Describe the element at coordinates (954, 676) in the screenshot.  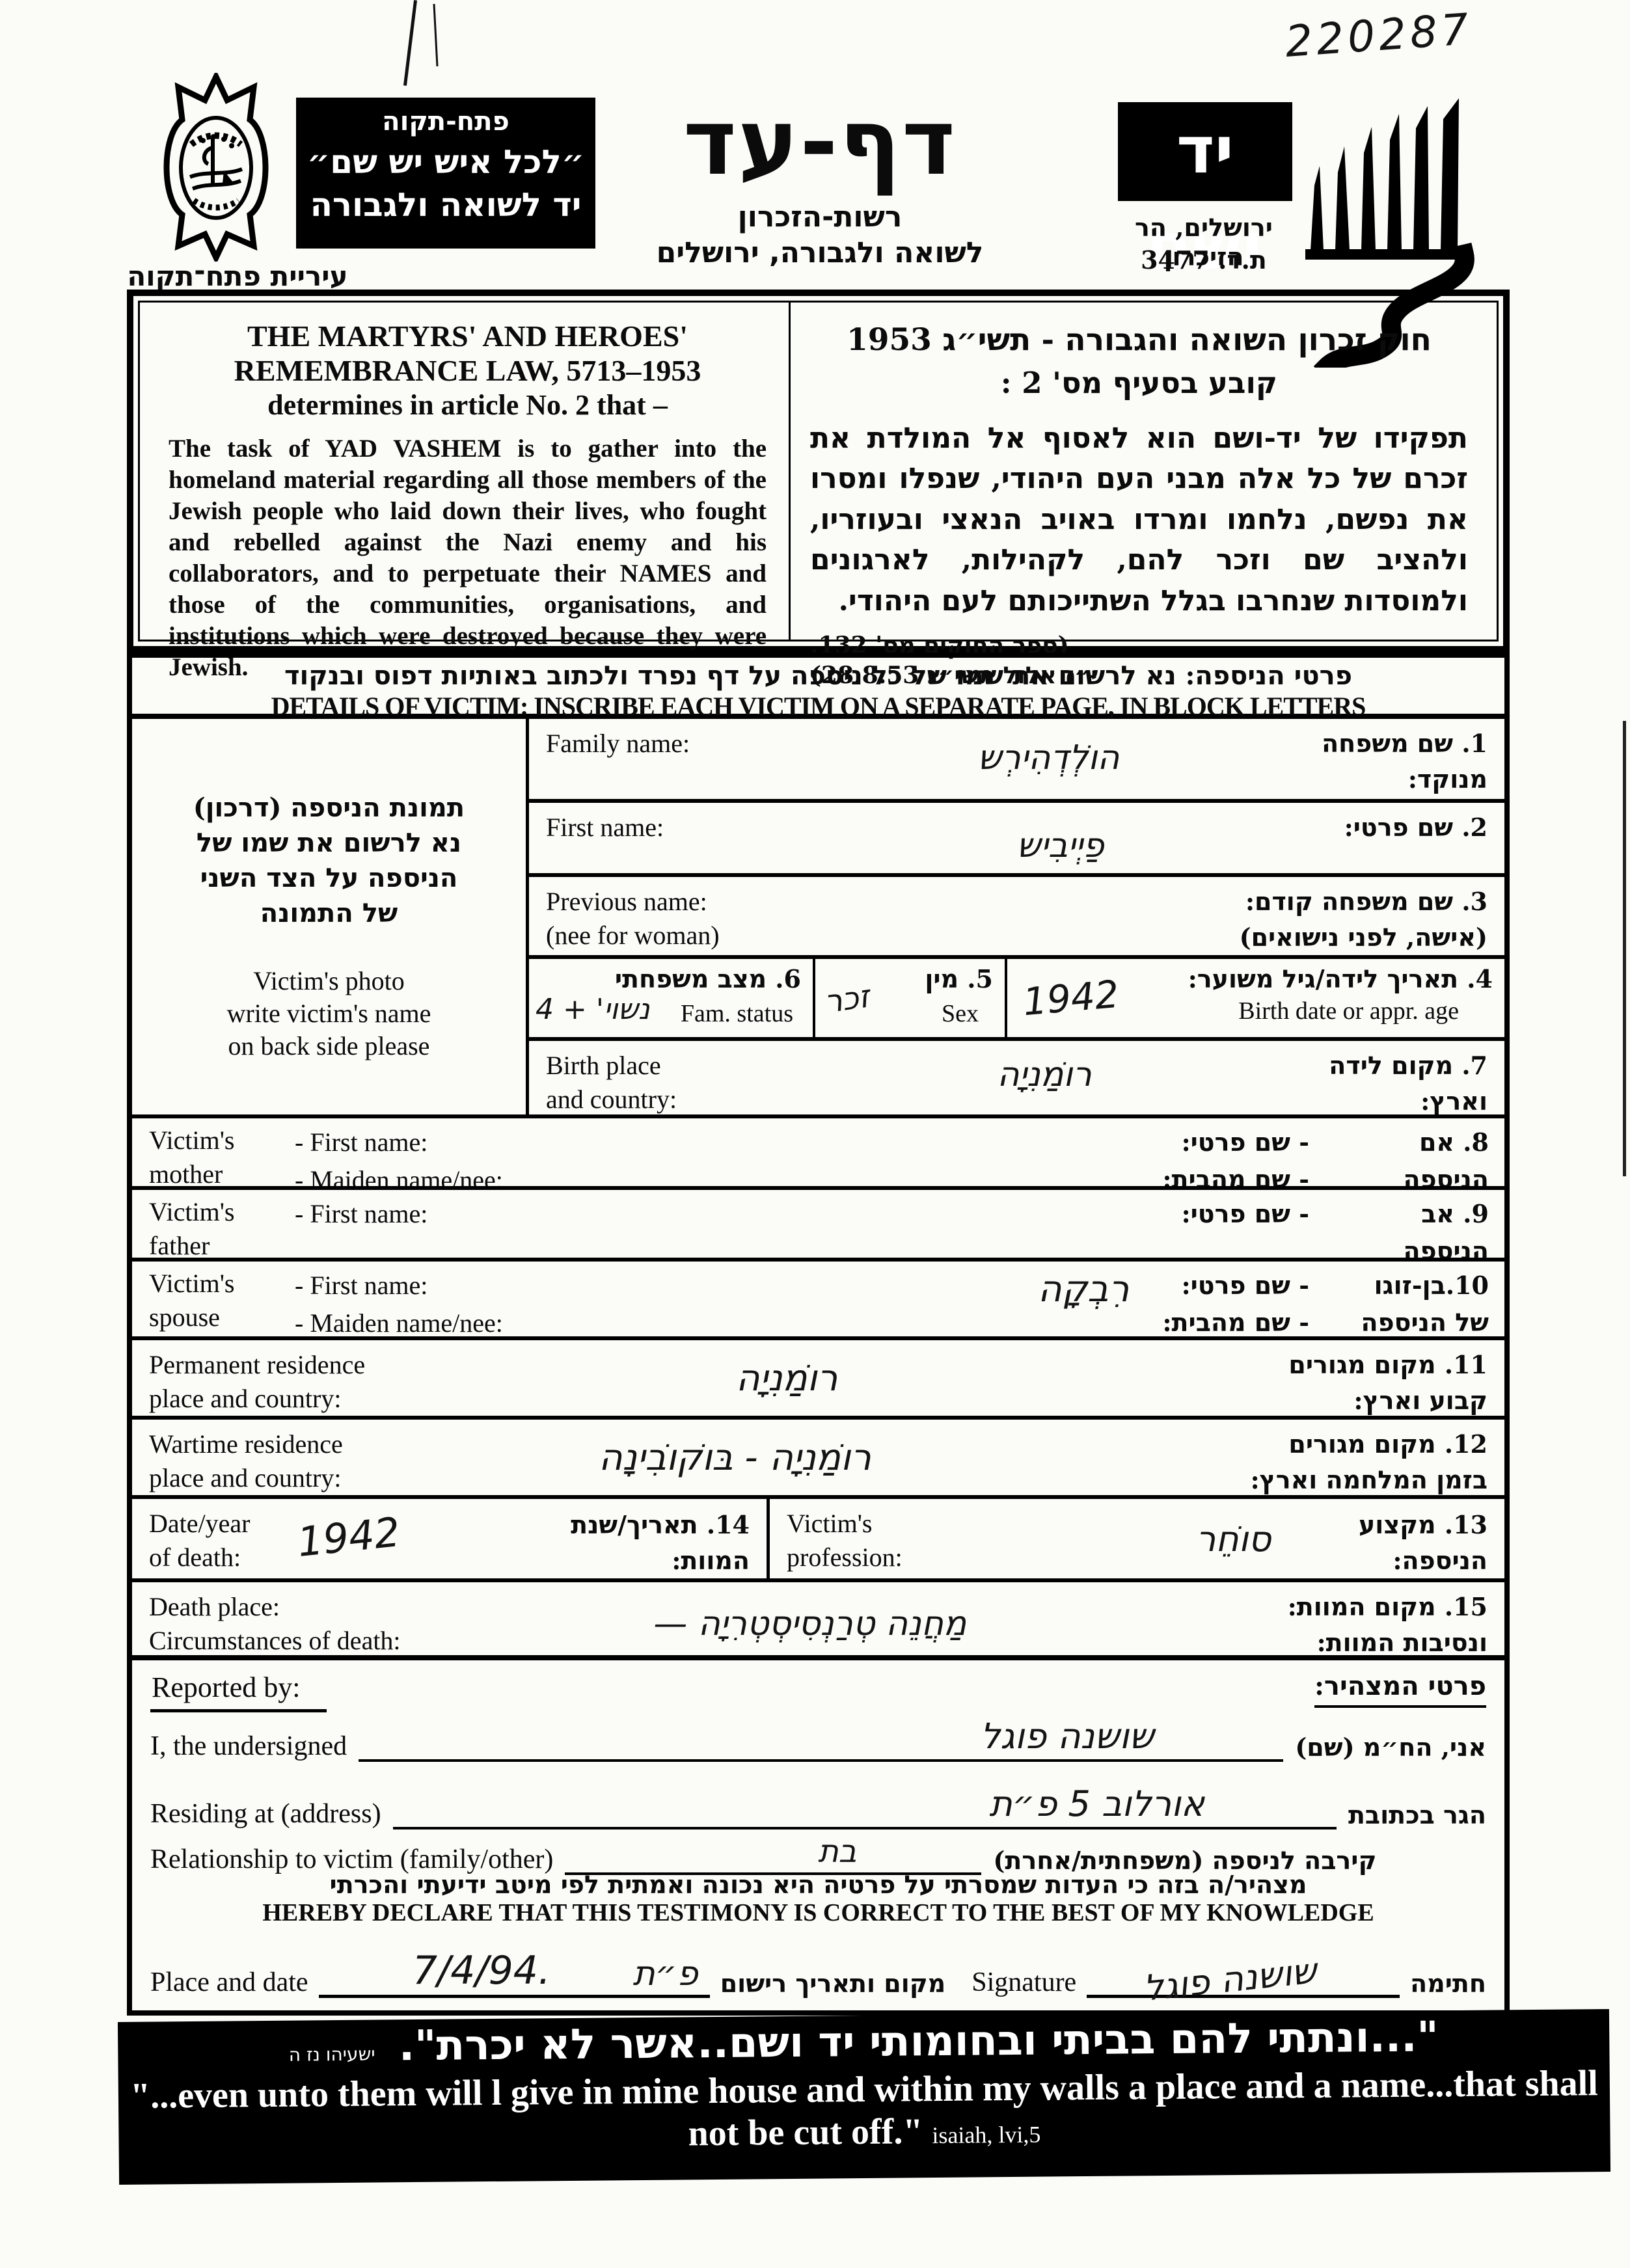
I see `law-reference-he-2: י״ז אלול תשי״ג 28.8.53)` at that location.